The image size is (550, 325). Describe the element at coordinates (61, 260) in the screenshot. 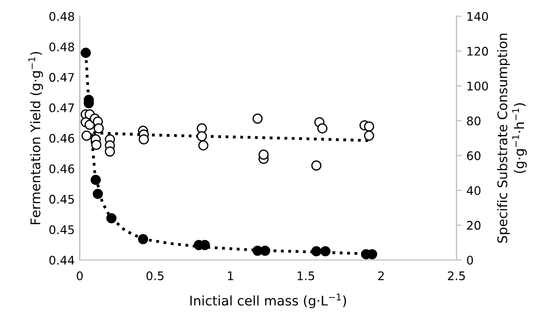

I see `y-tick-label: 0.44` at that location.